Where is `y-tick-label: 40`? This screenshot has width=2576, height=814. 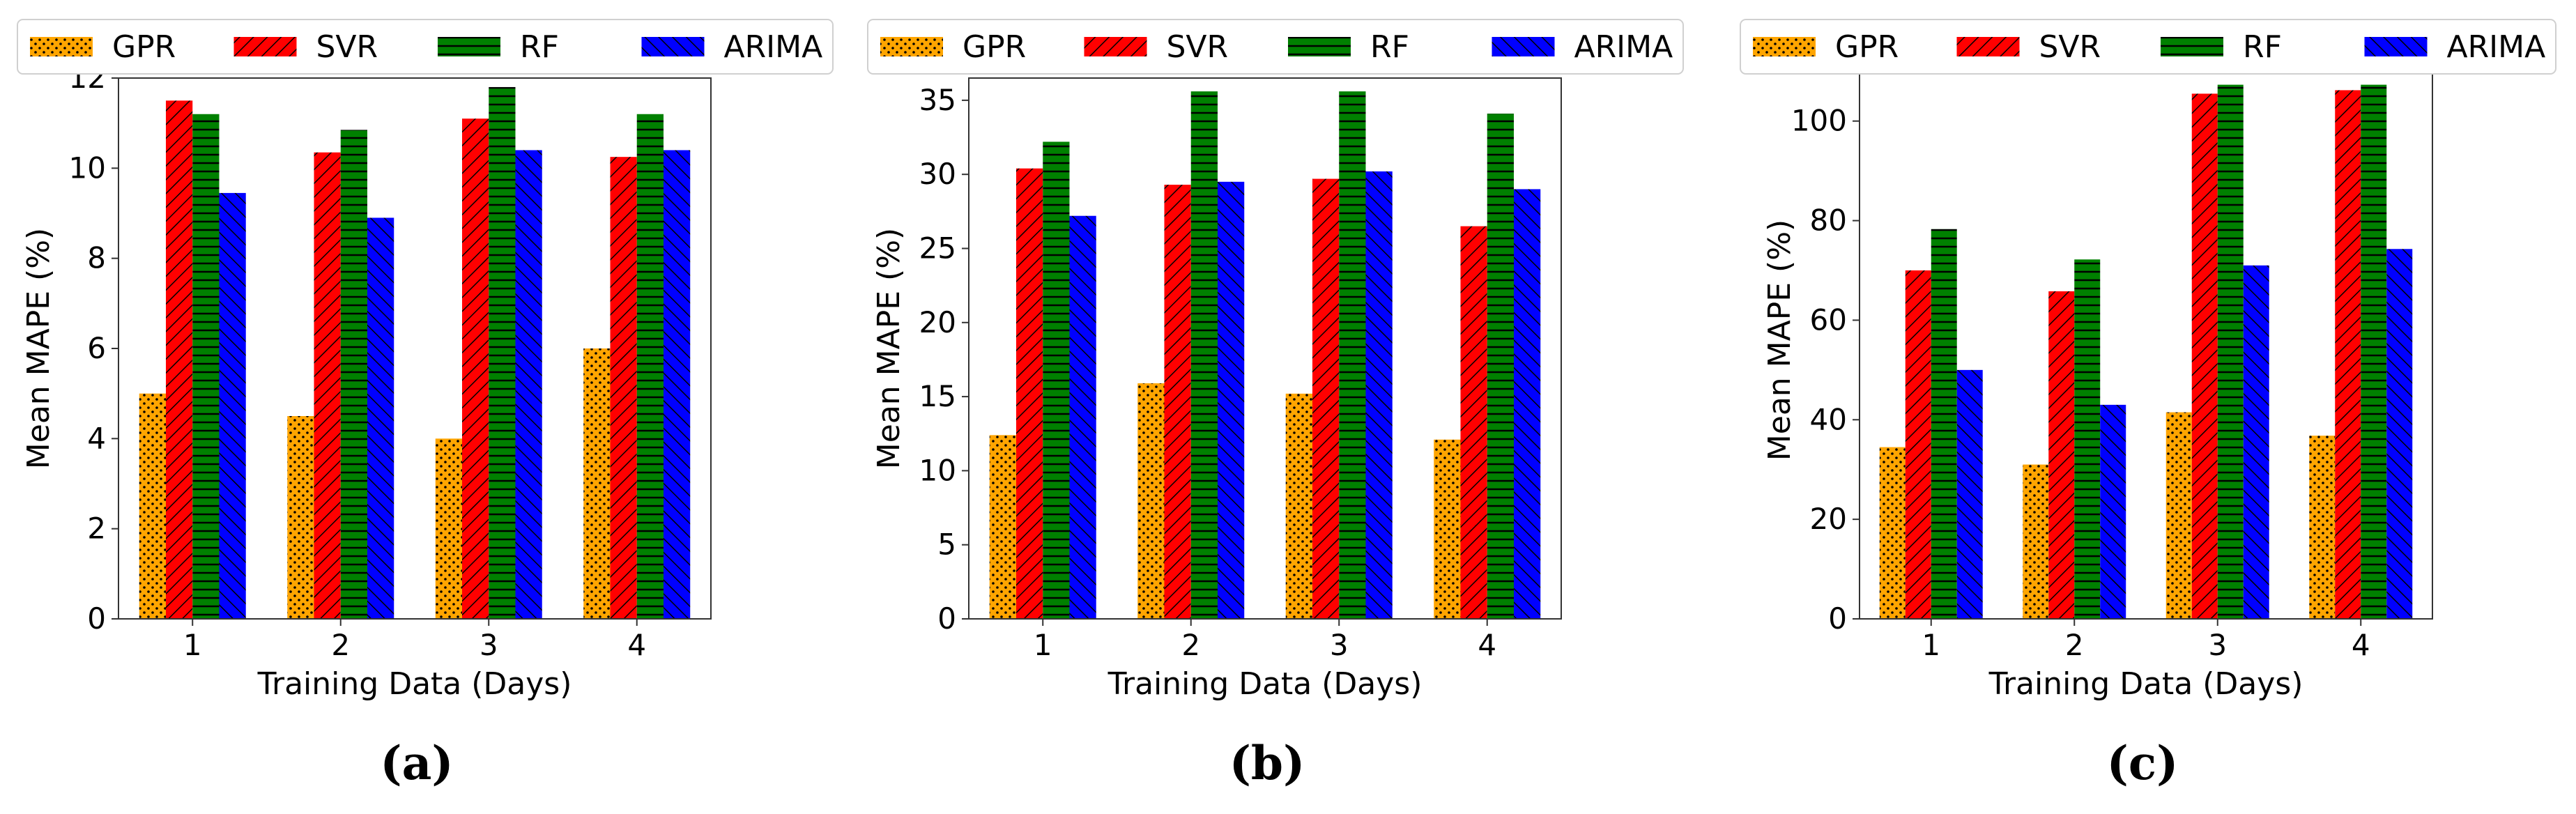 y-tick-label: 40 is located at coordinates (1829, 419).